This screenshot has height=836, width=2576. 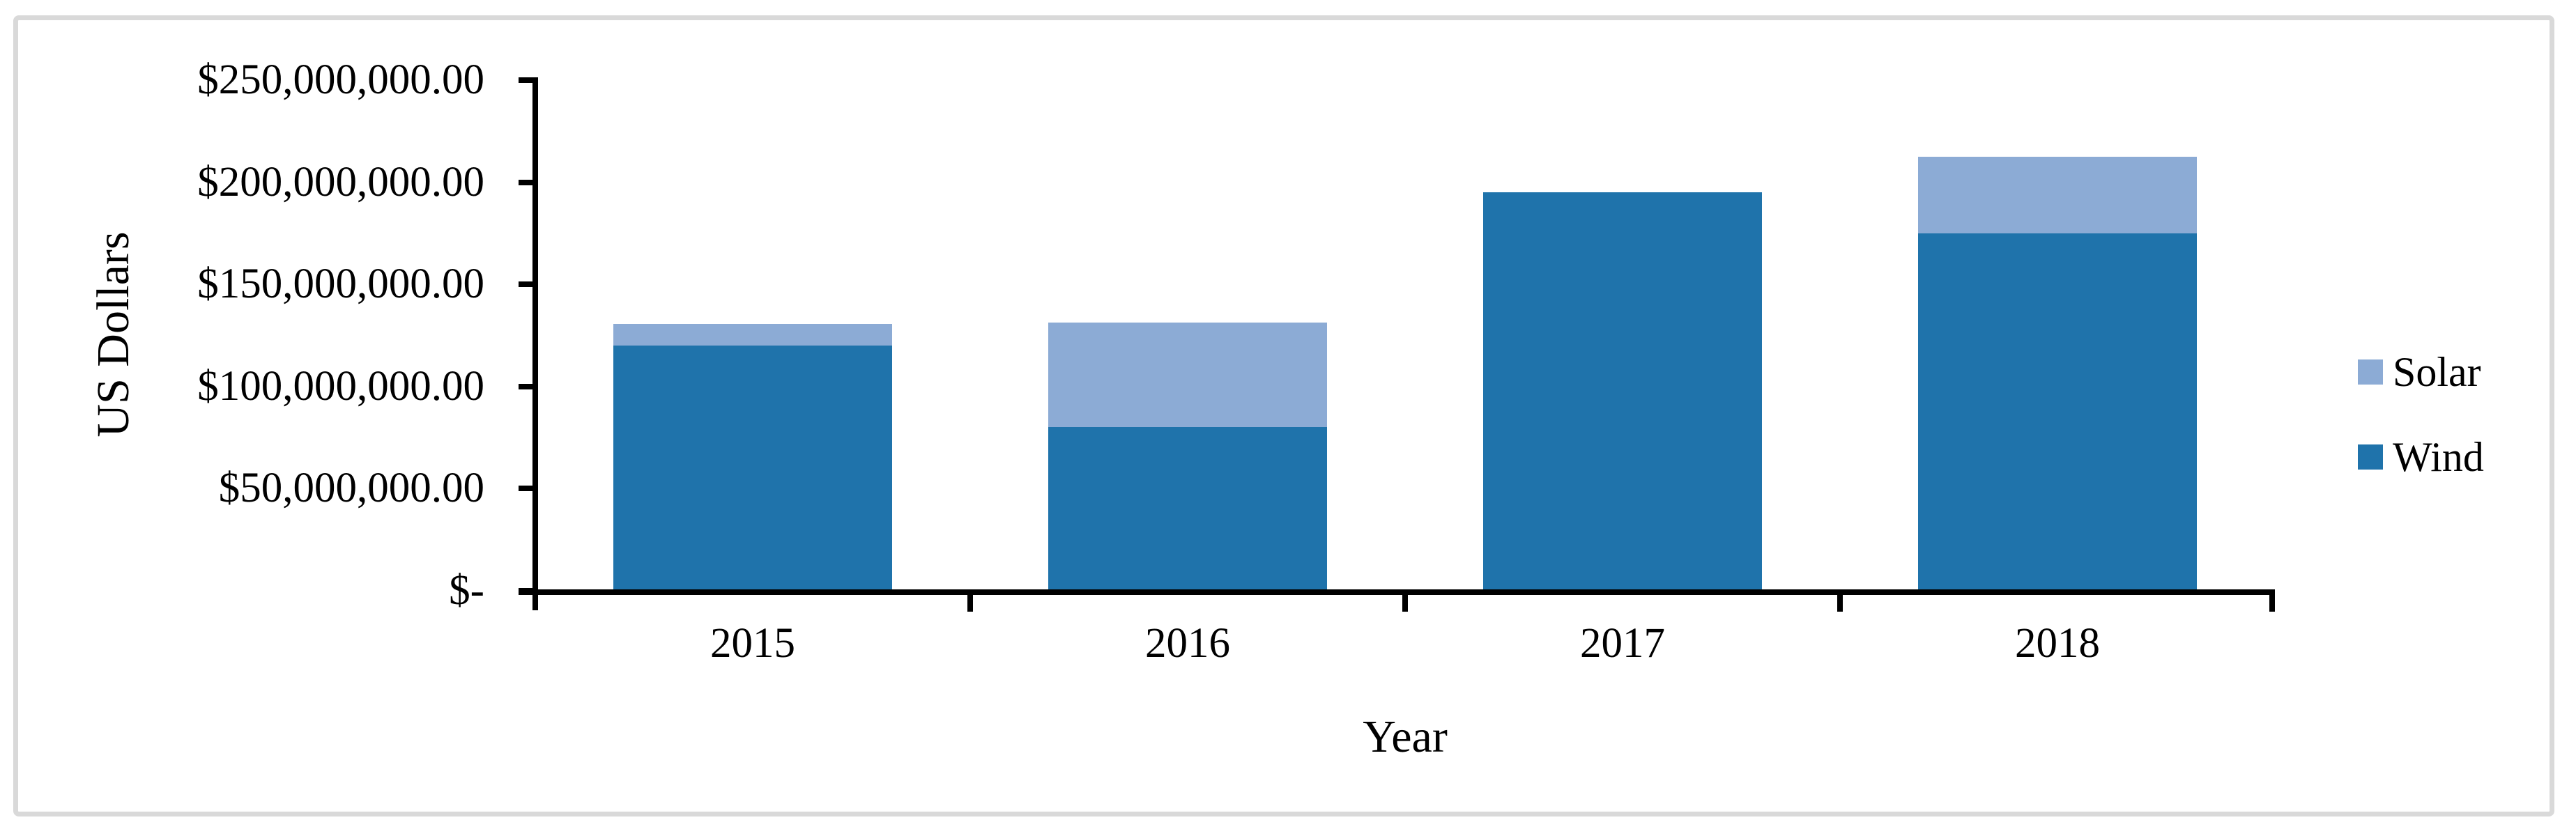 I want to click on y-axis-line, so click(x=535, y=343).